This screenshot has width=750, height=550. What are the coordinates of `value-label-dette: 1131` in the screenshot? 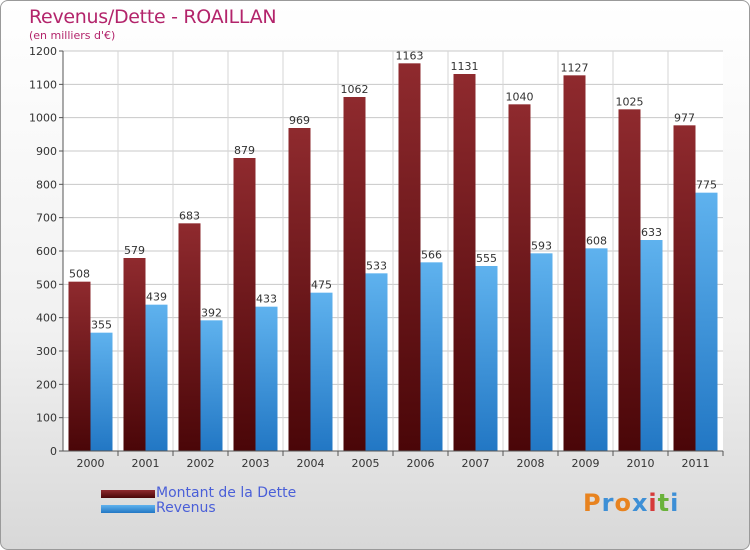 It's located at (465, 66).